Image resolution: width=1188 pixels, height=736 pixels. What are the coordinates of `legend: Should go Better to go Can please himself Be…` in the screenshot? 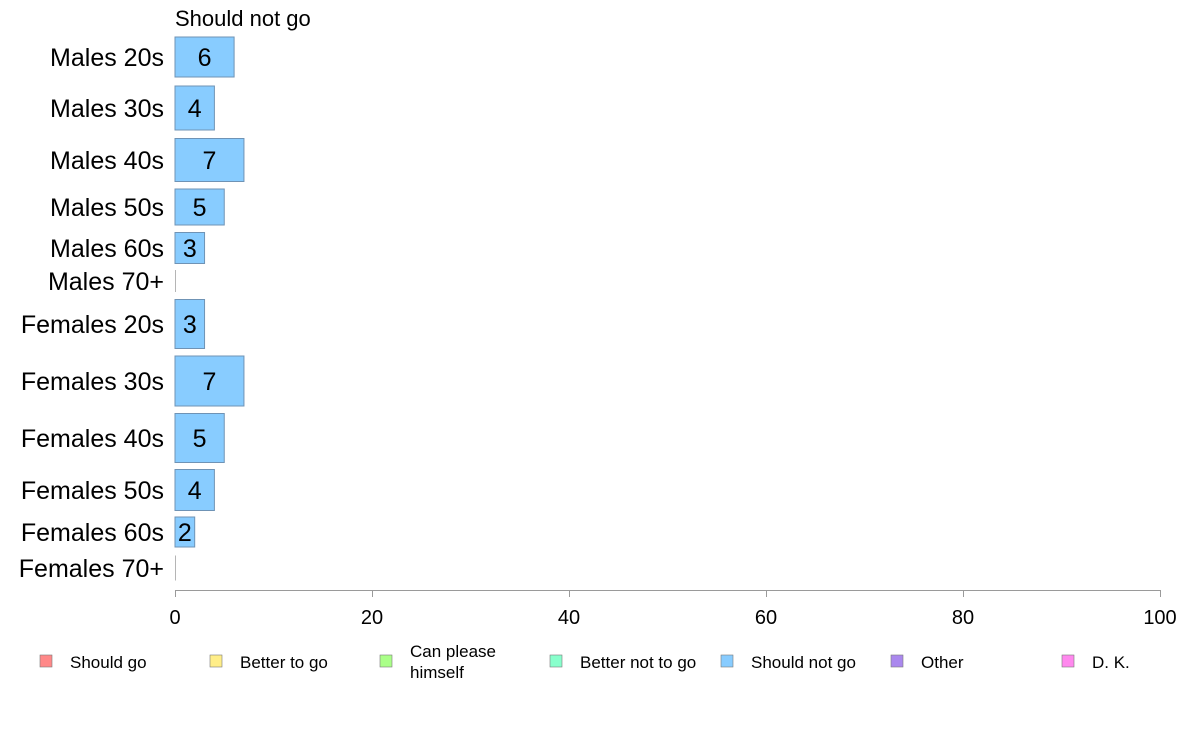 It's located at (584, 662).